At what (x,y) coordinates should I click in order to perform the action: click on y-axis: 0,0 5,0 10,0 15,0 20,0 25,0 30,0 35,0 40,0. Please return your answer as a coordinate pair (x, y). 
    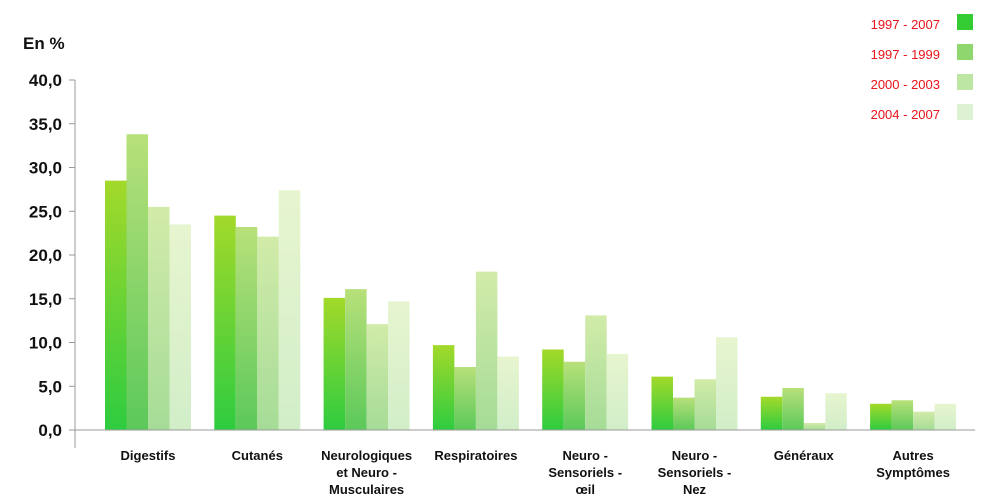
    Looking at the image, I should click on (52, 259).